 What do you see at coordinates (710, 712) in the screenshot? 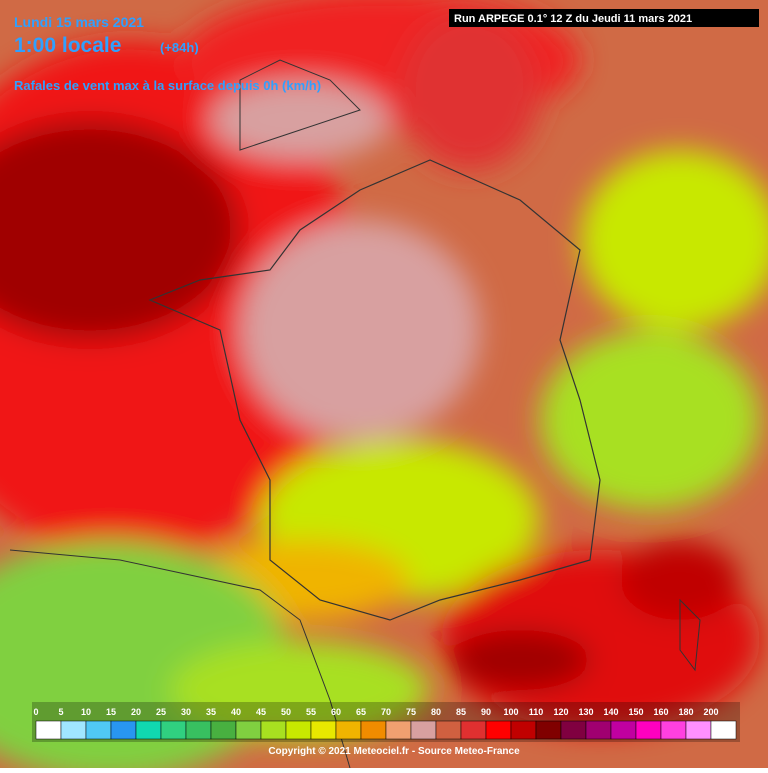
I see `legend-label: 200` at bounding box center [710, 712].